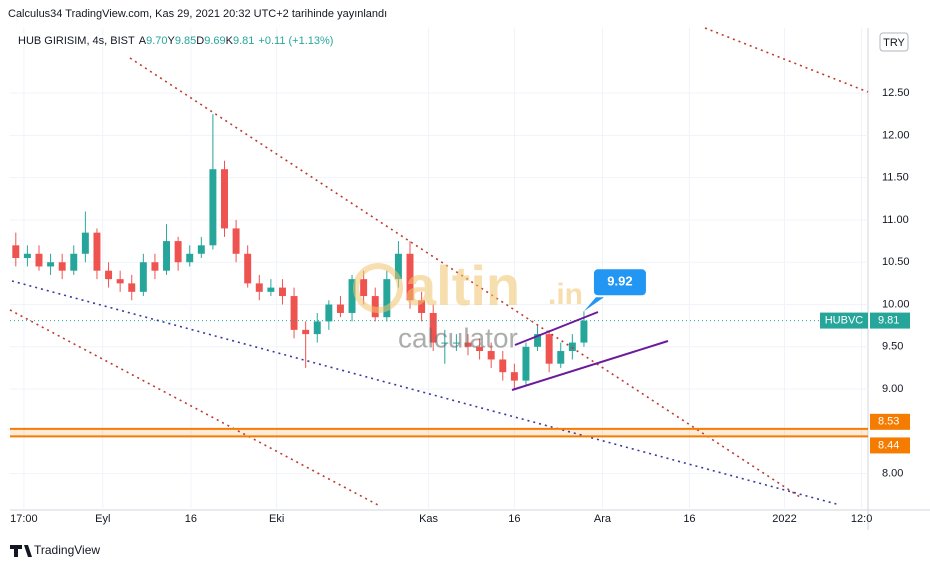  I want to click on currency: TRY, so click(894, 43).